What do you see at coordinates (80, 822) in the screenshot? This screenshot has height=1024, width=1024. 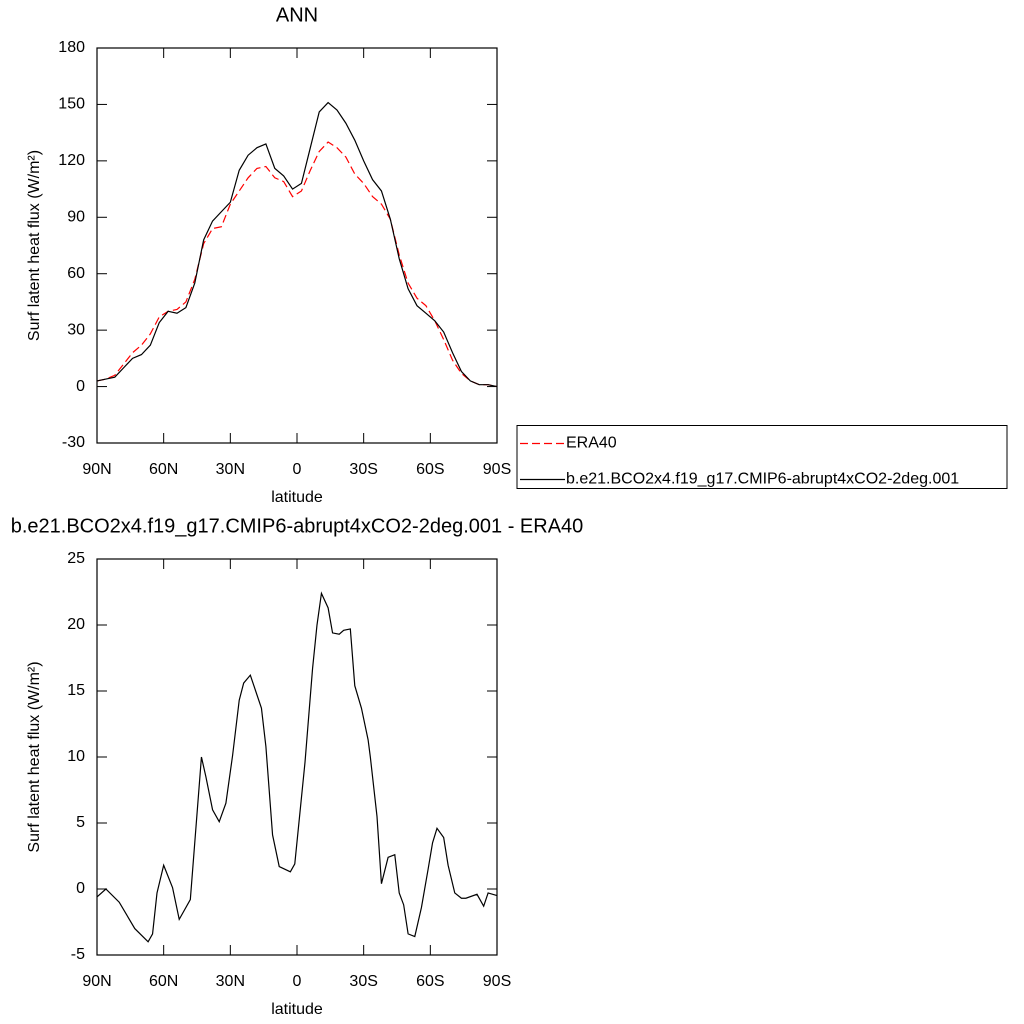 I see `y-tick-label: 5` at bounding box center [80, 822].